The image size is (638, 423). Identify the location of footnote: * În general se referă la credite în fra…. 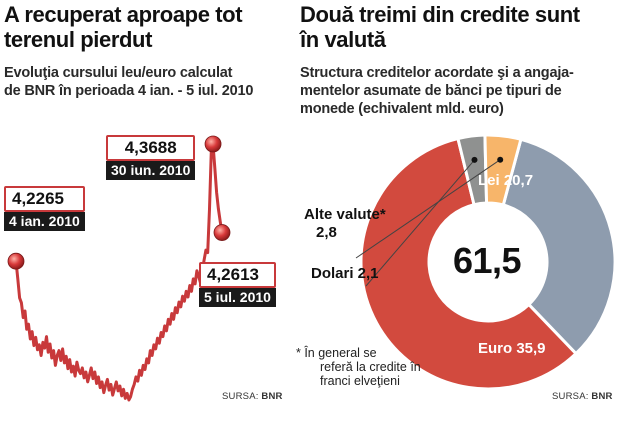
(358, 367).